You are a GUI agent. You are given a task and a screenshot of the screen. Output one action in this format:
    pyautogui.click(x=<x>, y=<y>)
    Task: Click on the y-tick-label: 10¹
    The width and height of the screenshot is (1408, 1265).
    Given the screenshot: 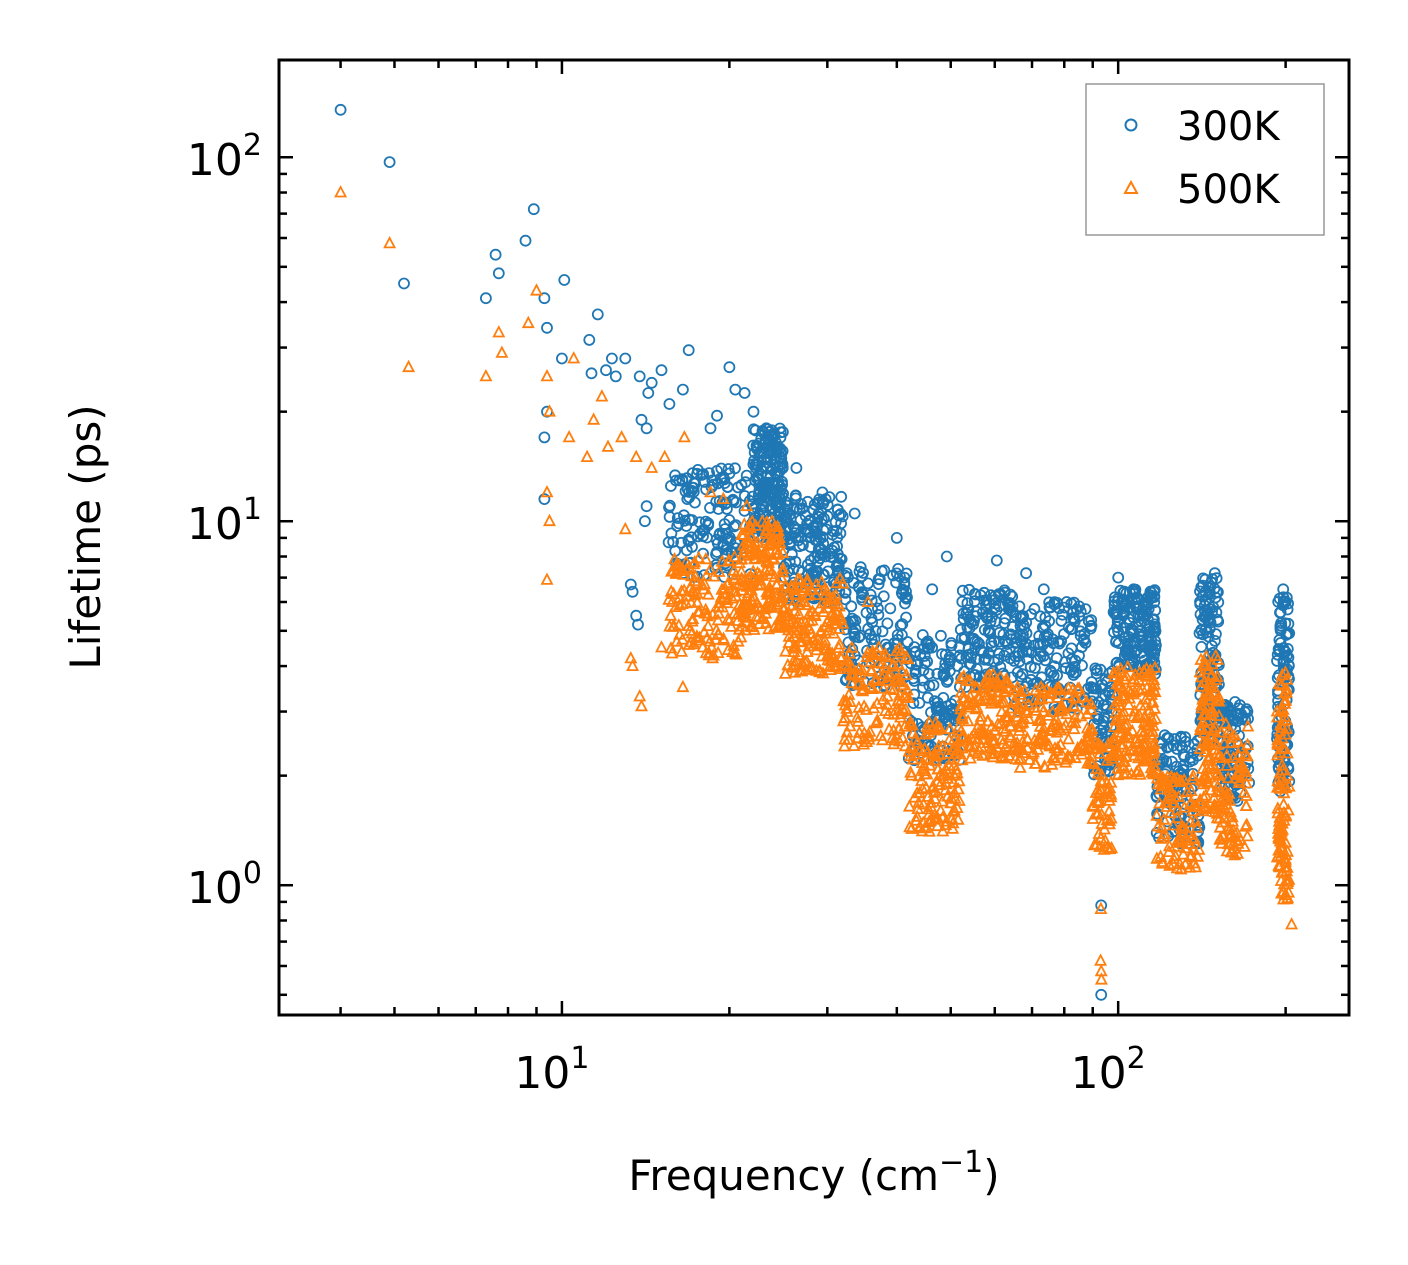 What is the action you would take?
    pyautogui.click(x=224, y=521)
    